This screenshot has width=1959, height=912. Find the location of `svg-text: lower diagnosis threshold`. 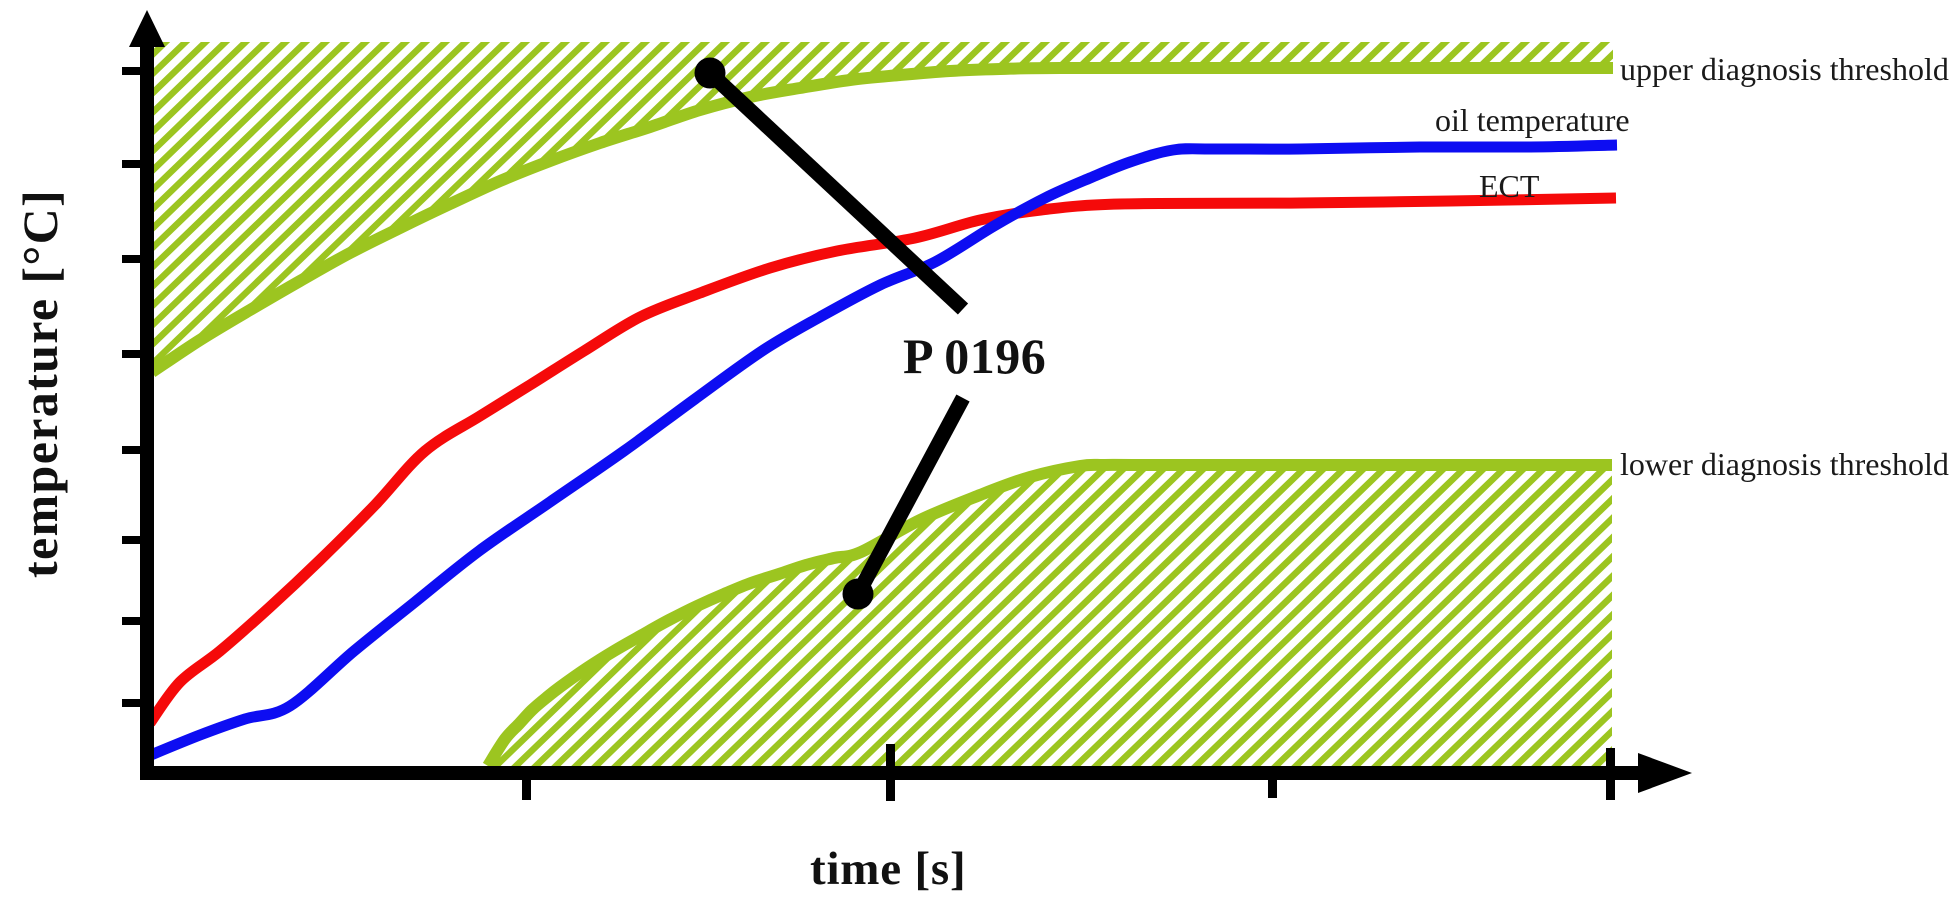

svg-text: lower diagnosis threshold is located at coordinates (1784, 464).